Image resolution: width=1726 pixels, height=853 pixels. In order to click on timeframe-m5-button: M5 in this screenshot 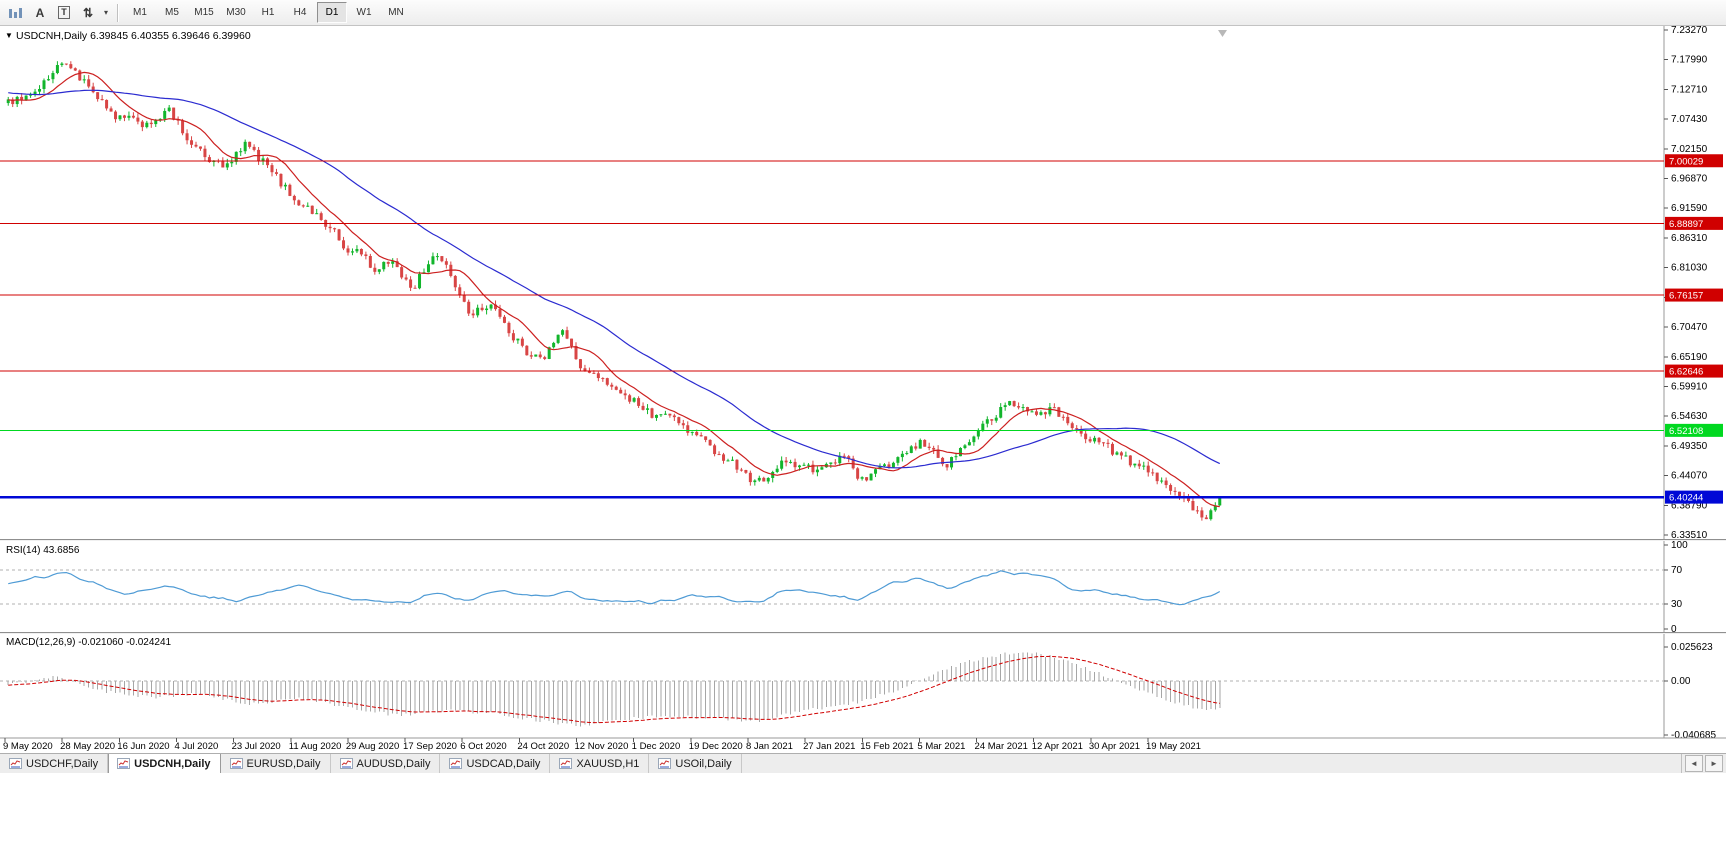, I will do `click(172, 12)`.